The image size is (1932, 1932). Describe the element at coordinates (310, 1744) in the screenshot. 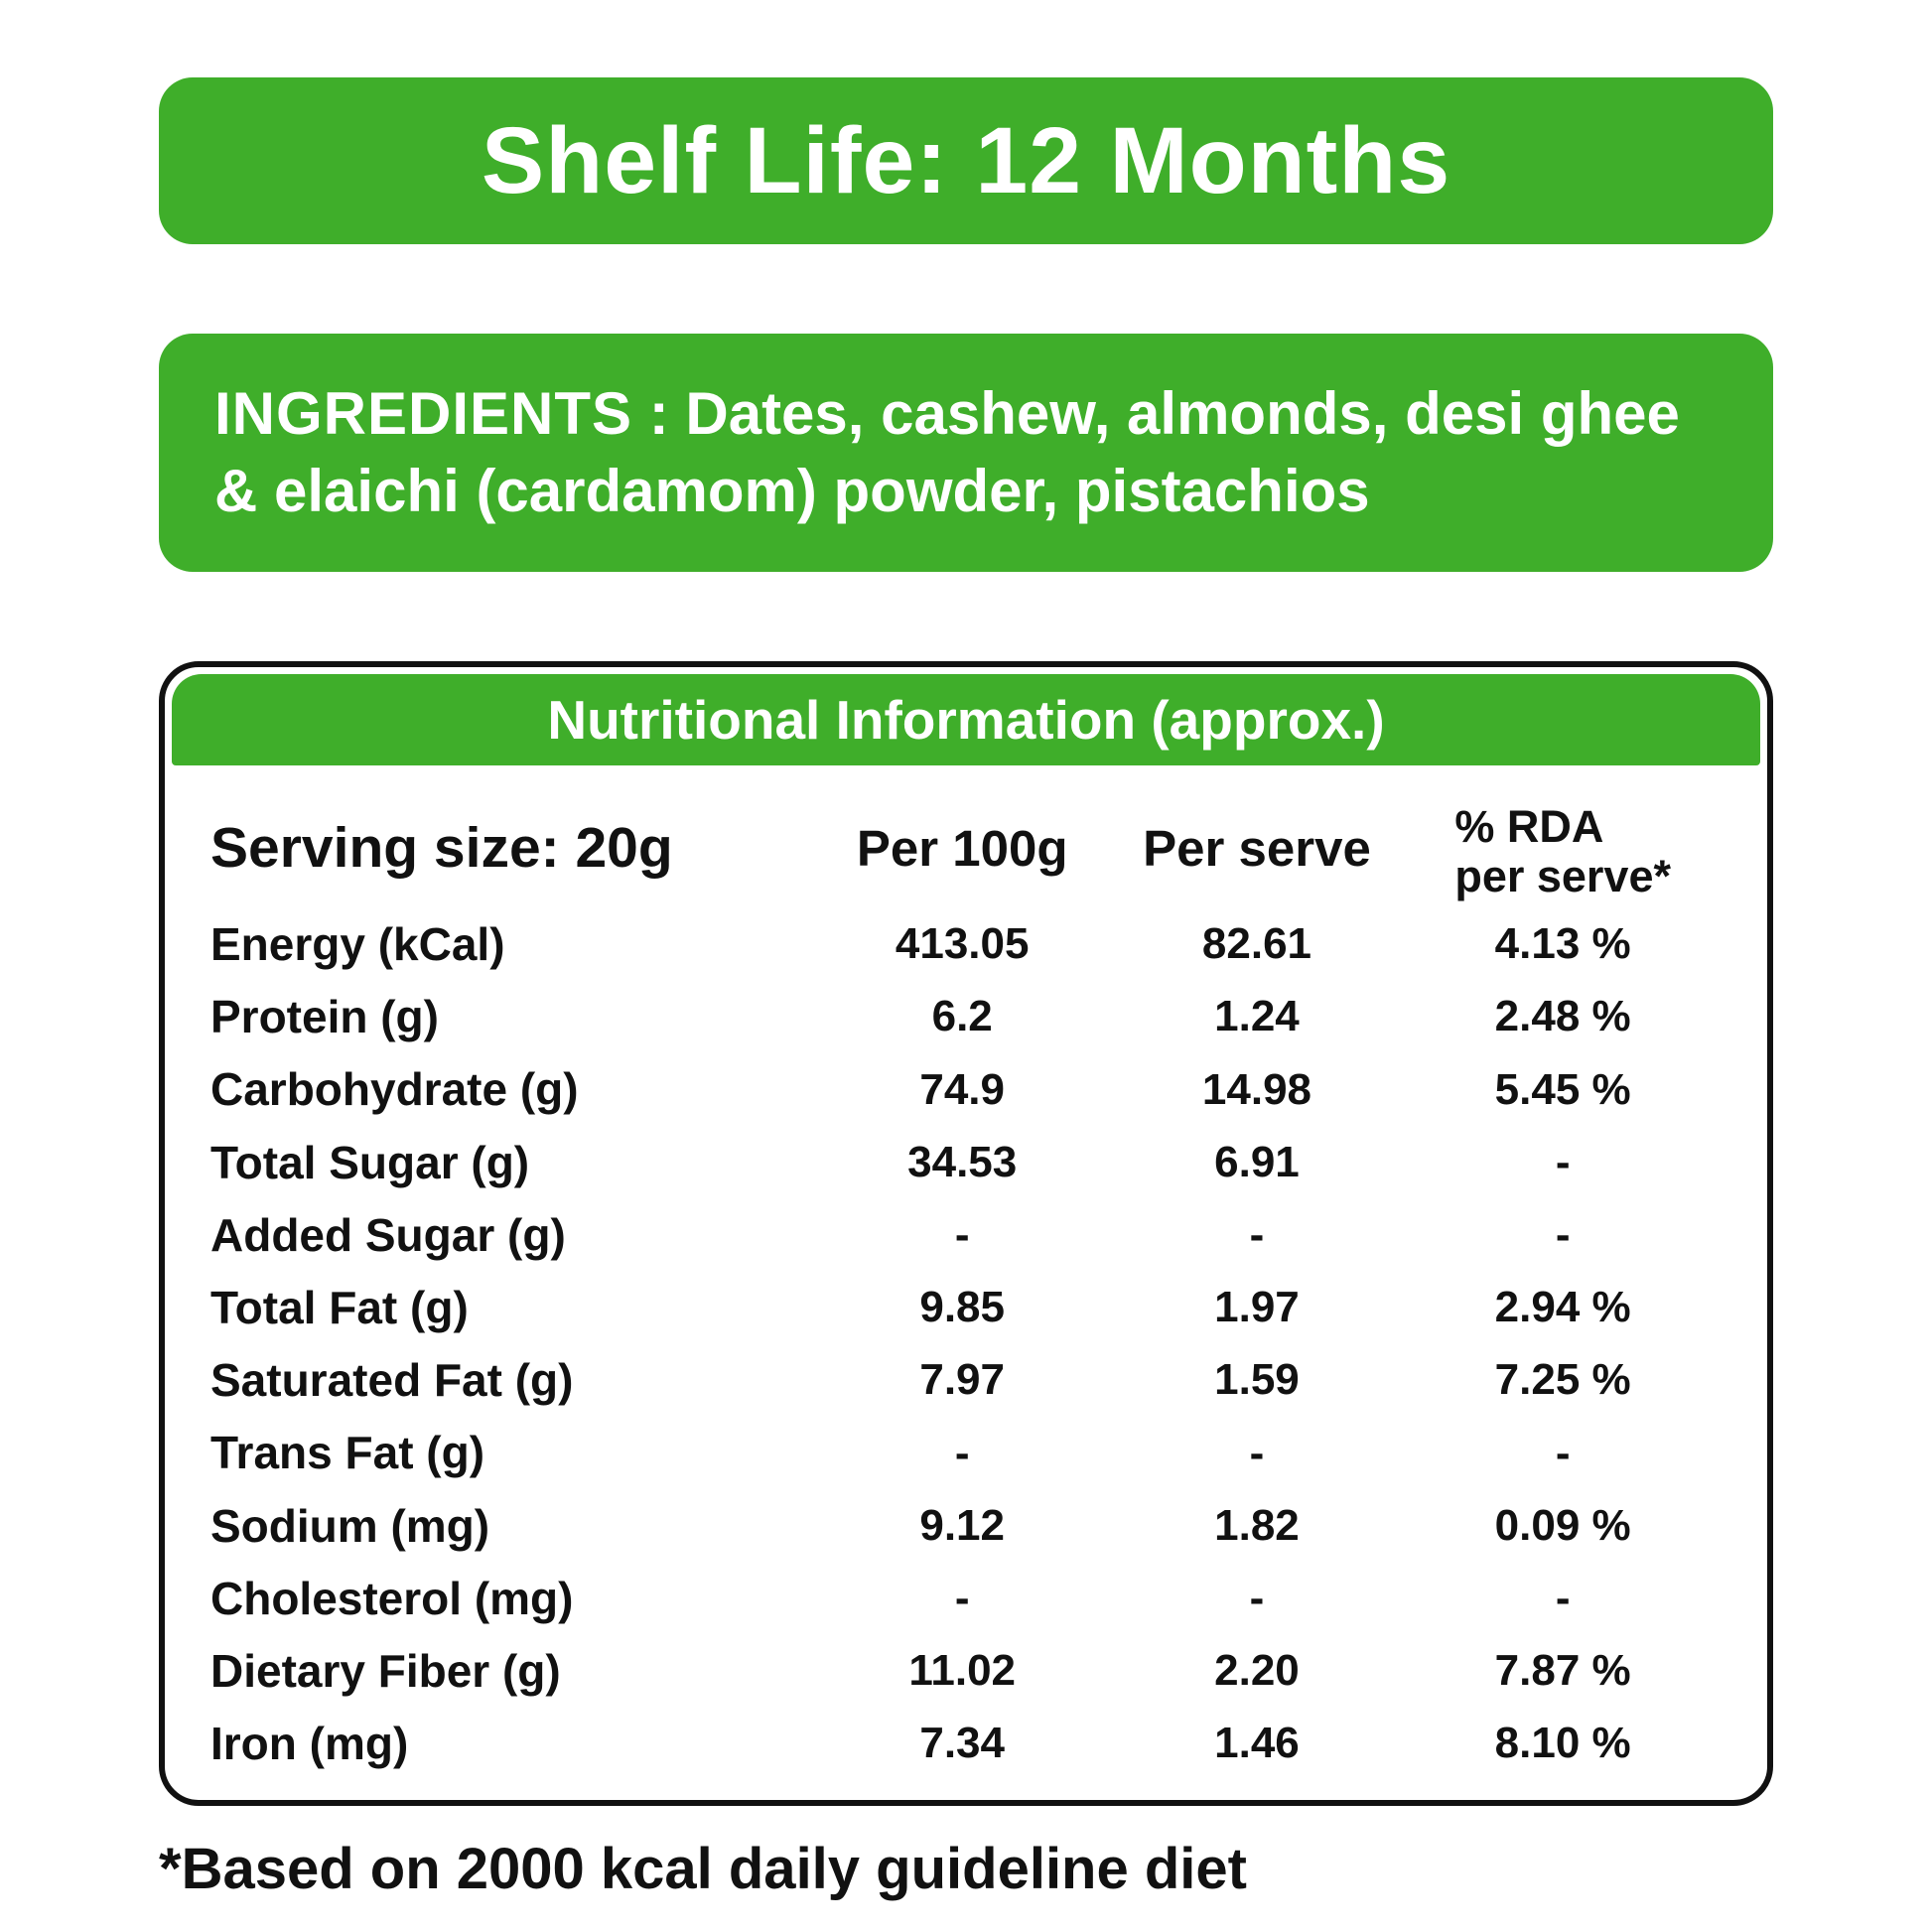

I see `row-label: Iron (mg)` at that location.